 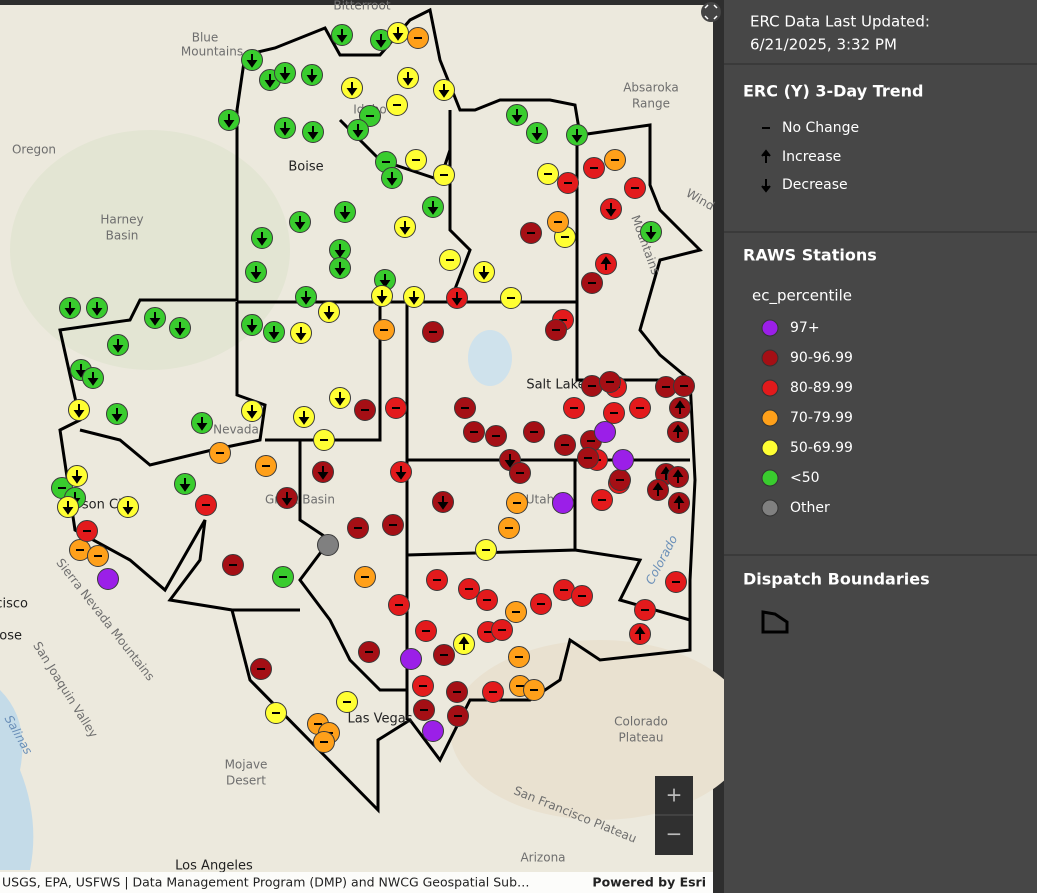 I want to click on fullscreen-button, so click(x=711, y=12).